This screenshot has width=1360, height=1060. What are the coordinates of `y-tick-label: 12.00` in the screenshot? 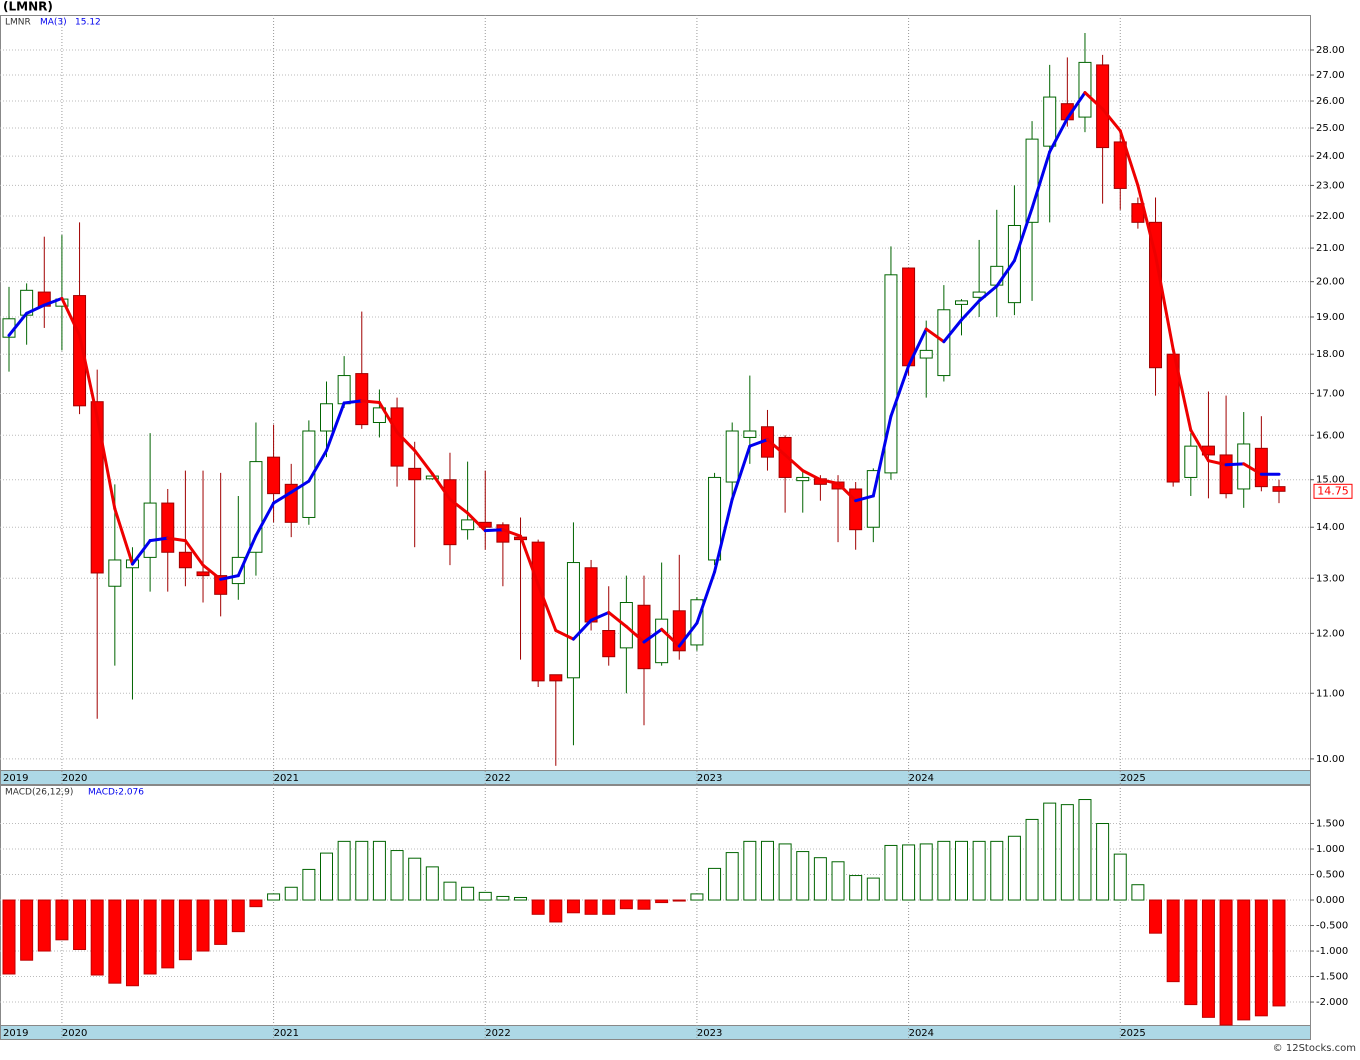 It's located at (1330, 633).